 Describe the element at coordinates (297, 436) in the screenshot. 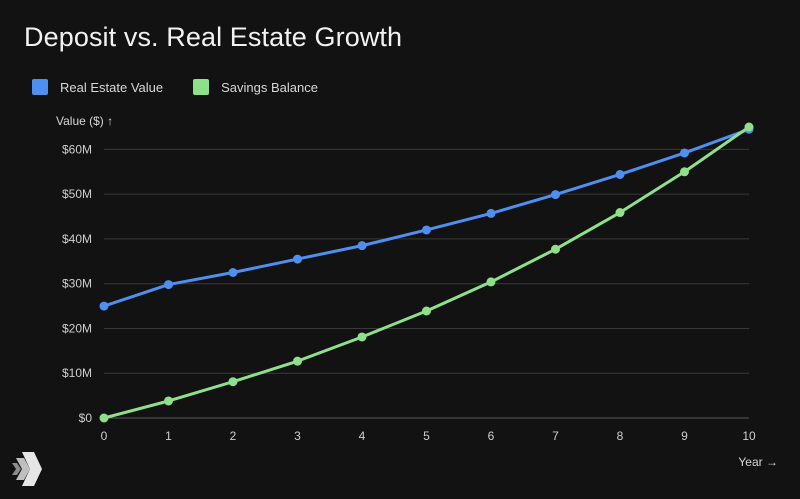

I see `x-tick-label: 3` at that location.